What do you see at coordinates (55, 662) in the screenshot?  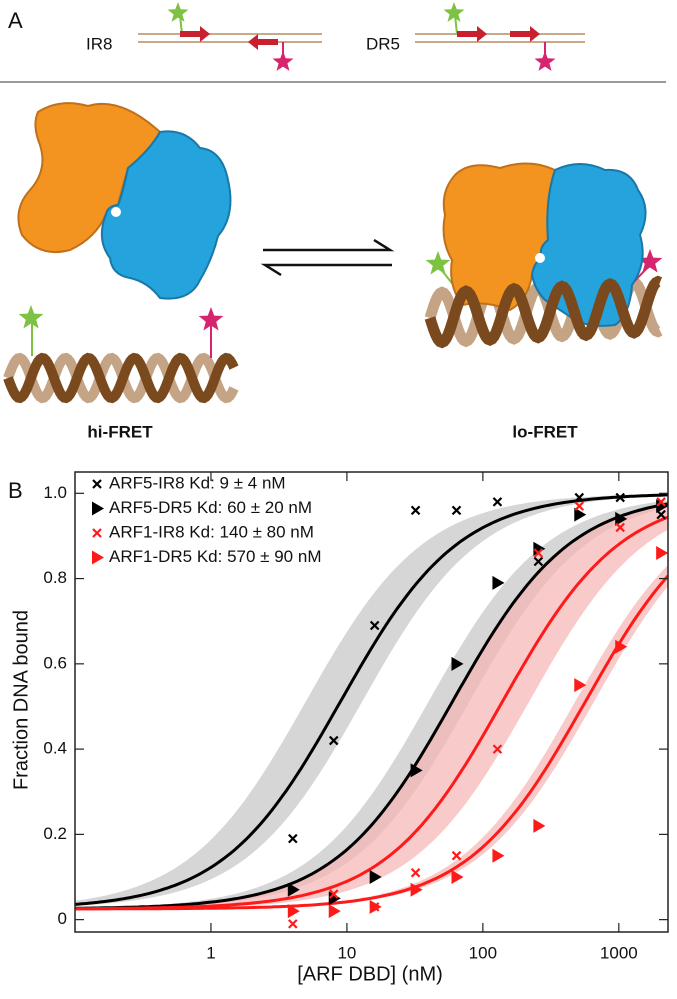 I see `y-tick-label: 0.6` at bounding box center [55, 662].